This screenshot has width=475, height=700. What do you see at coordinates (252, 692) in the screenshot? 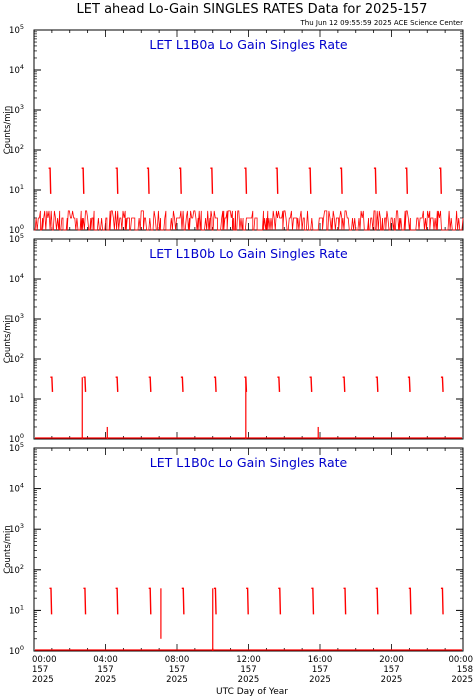
I see `x-axis-label: UTC Day of Year` at bounding box center [252, 692].